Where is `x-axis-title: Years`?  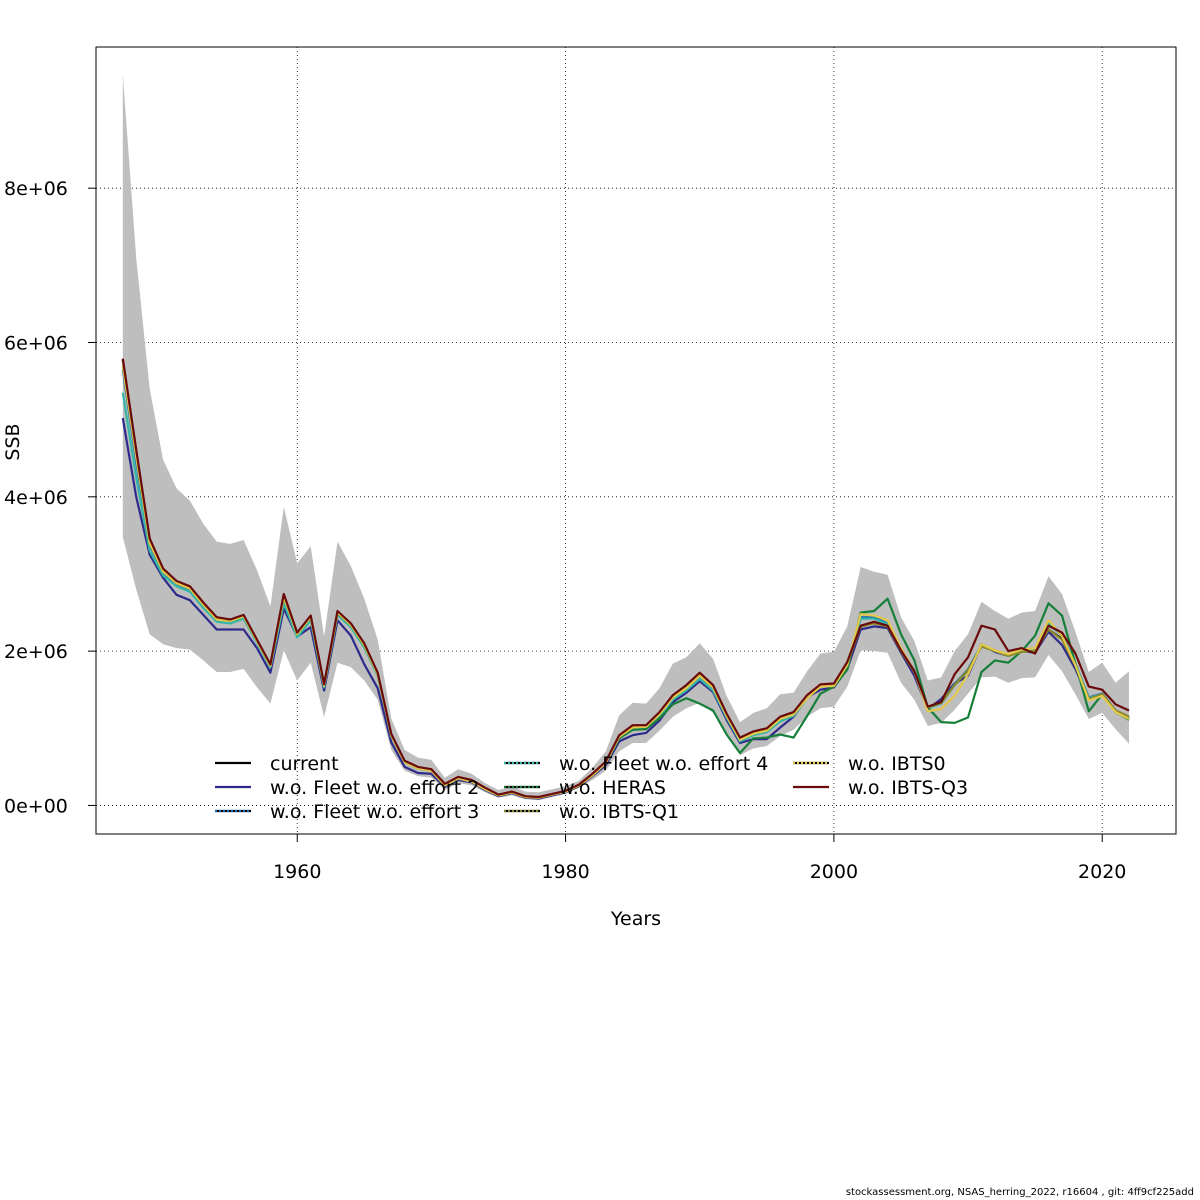
x-axis-title: Years is located at coordinates (635, 919).